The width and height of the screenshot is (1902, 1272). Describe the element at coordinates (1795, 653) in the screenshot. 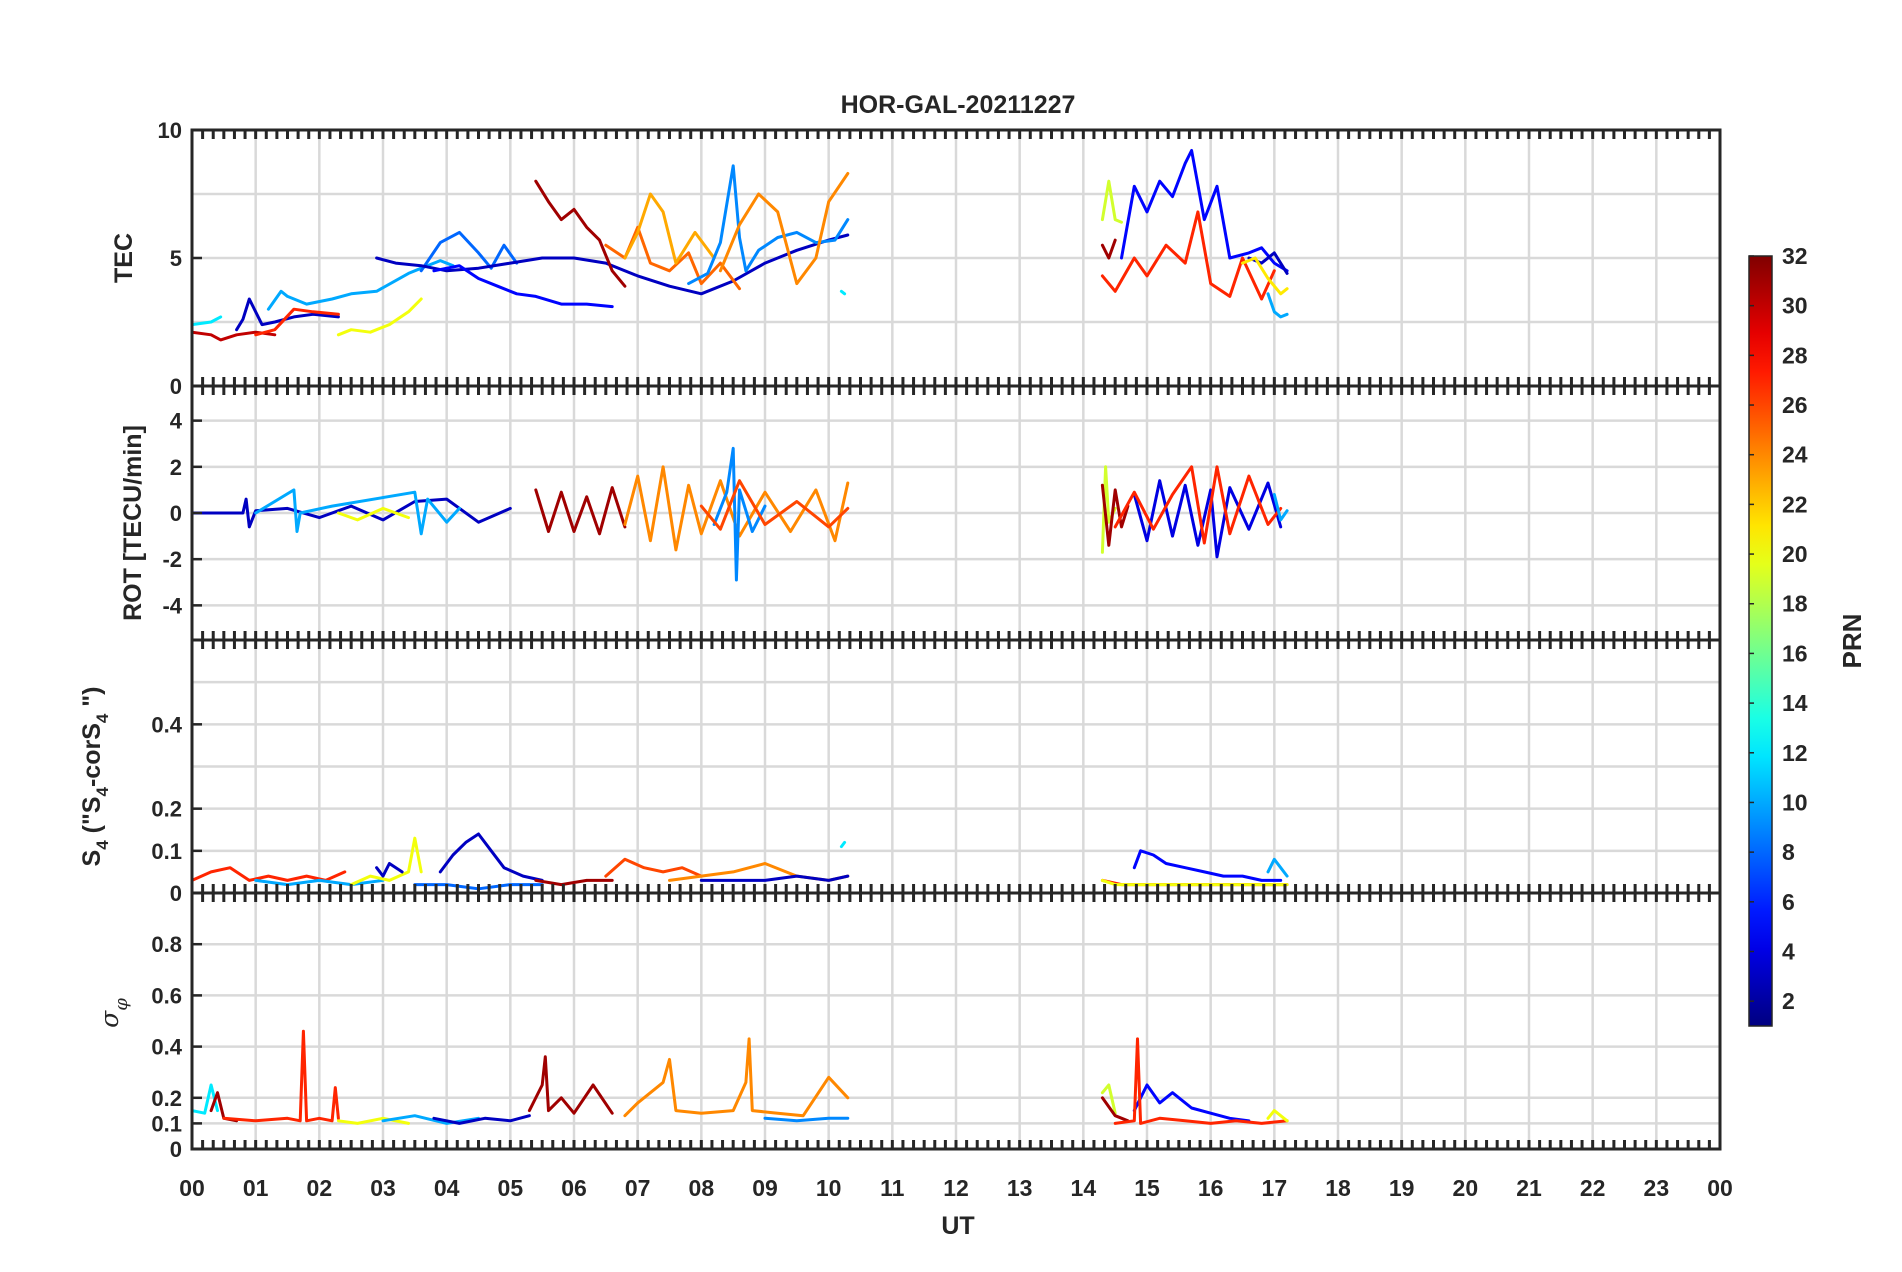

I see `colorbar-tick-label: 16` at that location.